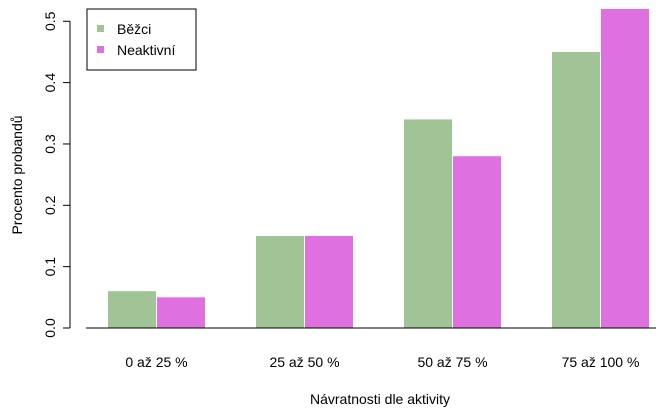 This screenshot has width=665, height=412. Describe the element at coordinates (50, 144) in the screenshot. I see `y-tick-label-4: 0.3` at that location.